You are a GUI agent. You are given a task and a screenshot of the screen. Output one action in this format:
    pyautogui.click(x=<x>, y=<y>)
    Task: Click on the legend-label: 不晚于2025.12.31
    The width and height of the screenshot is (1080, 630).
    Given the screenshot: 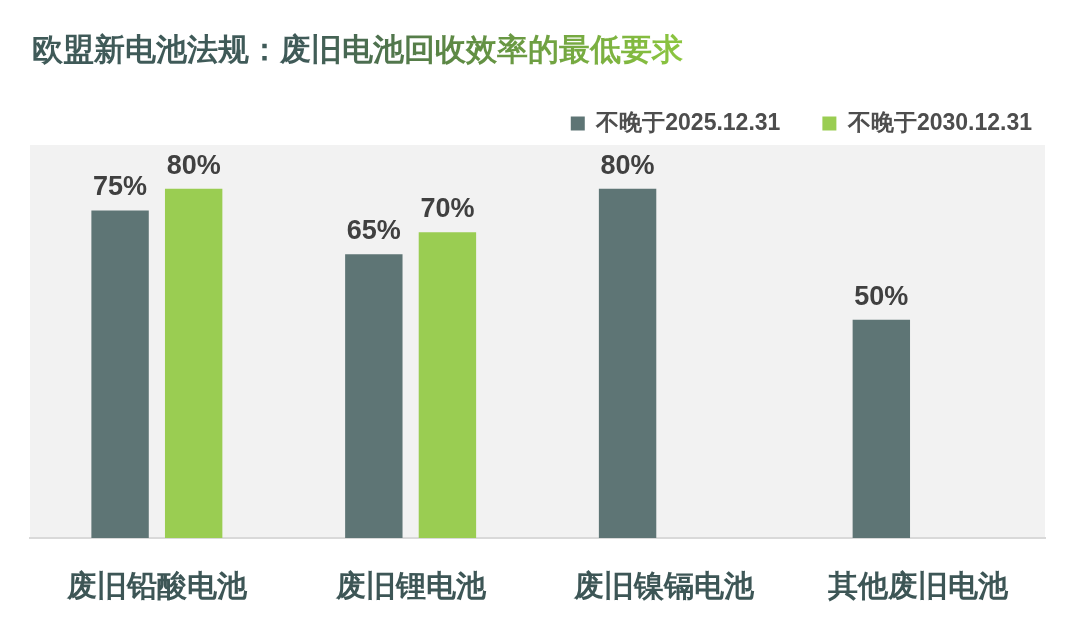 What is the action you would take?
    pyautogui.click(x=688, y=121)
    